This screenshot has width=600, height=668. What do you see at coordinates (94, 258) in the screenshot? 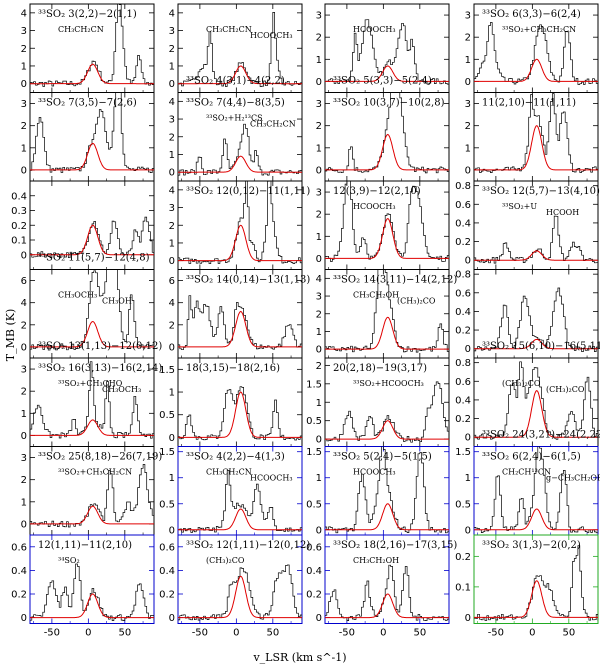
I see `transition-label: ³³SO₂ 11(5,7)−12(4,8)` at bounding box center [94, 258].